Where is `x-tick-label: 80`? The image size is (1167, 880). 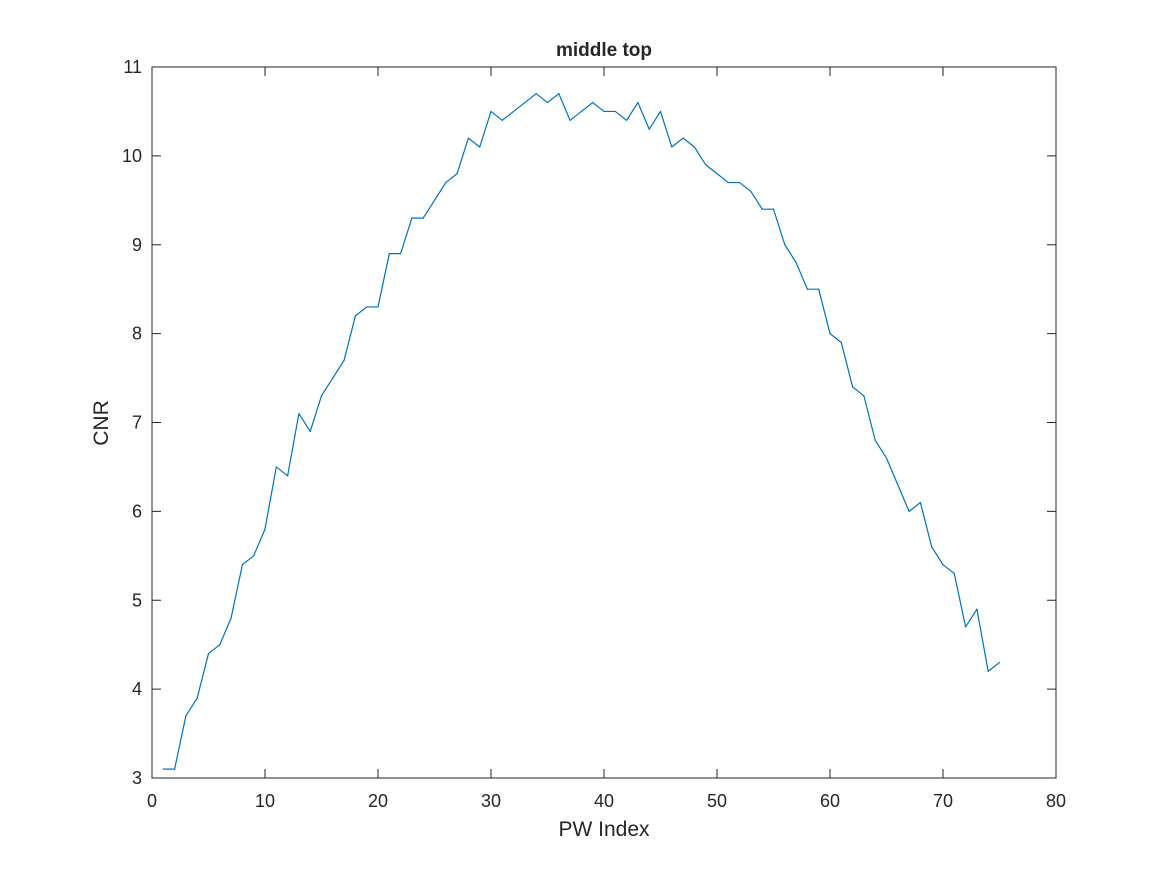 x-tick-label: 80 is located at coordinates (1056, 801).